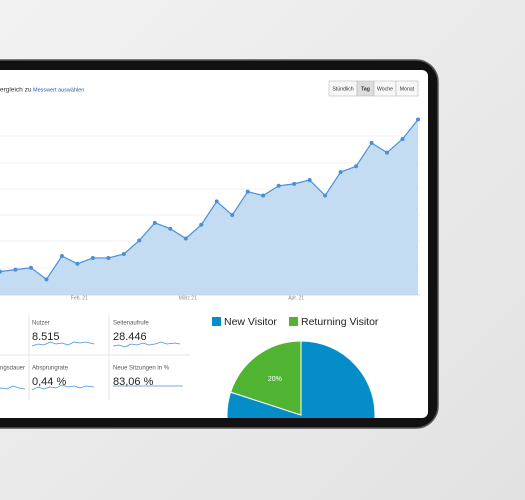 This screenshot has height=500, width=525. I want to click on metric-value: 83,06 %, so click(133, 382).